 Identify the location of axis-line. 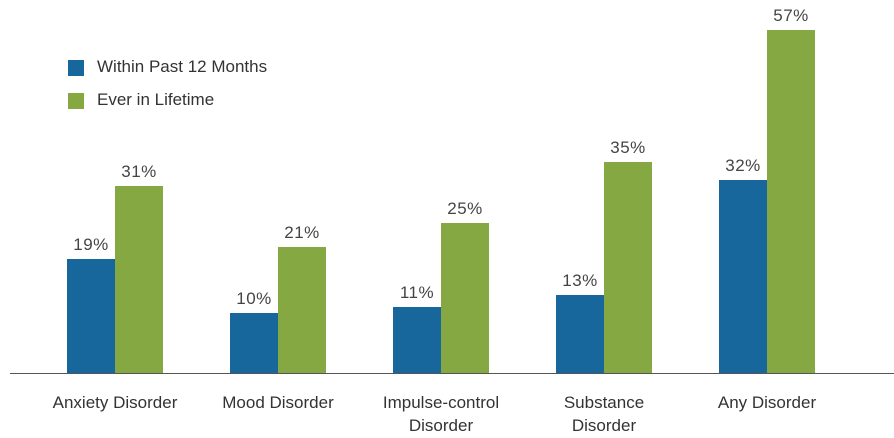
(452, 373).